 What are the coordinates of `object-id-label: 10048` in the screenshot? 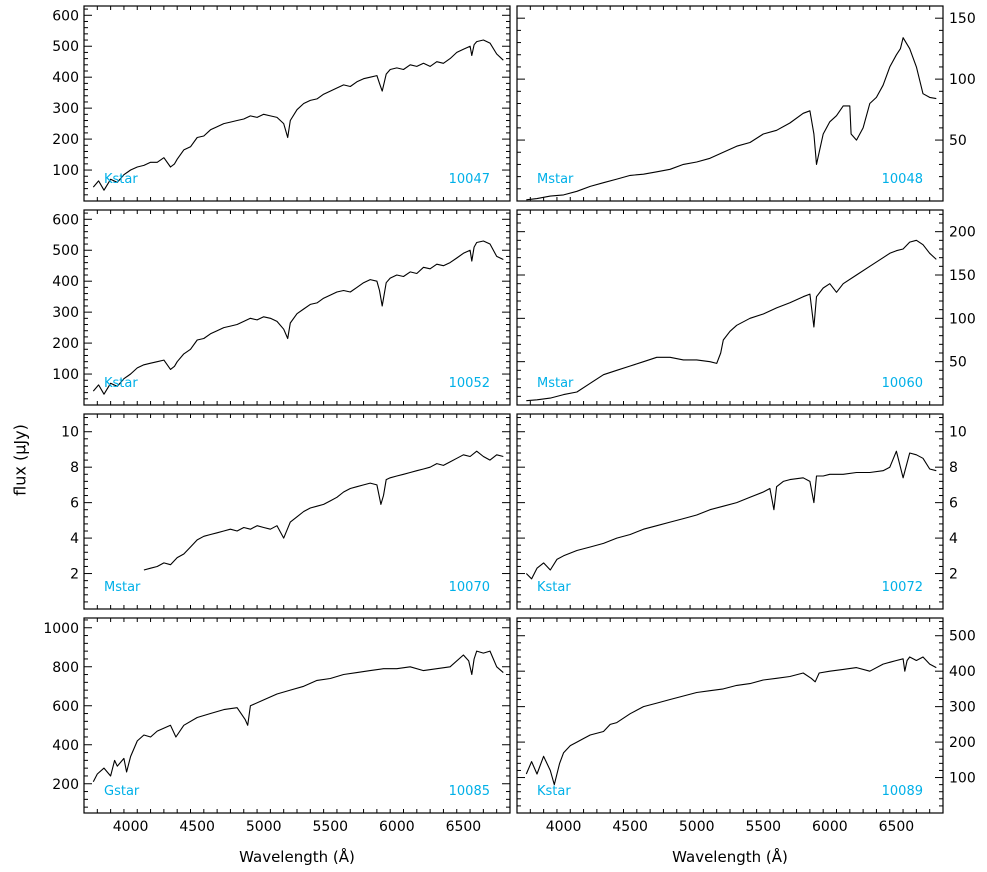 It's located at (902, 179).